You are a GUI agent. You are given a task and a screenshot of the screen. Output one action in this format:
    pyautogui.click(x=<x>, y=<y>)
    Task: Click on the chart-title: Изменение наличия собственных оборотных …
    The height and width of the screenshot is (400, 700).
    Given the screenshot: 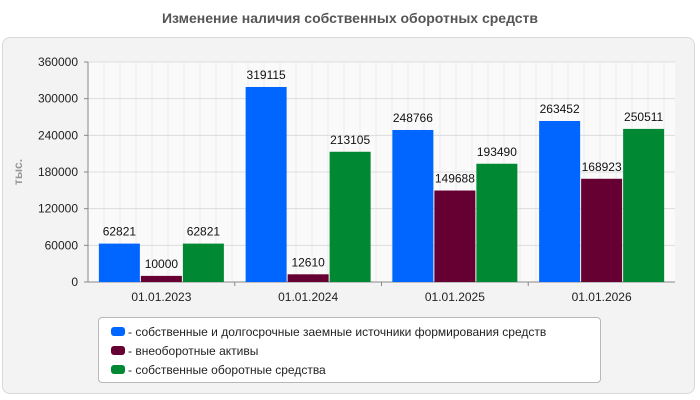 What is the action you would take?
    pyautogui.click(x=350, y=18)
    